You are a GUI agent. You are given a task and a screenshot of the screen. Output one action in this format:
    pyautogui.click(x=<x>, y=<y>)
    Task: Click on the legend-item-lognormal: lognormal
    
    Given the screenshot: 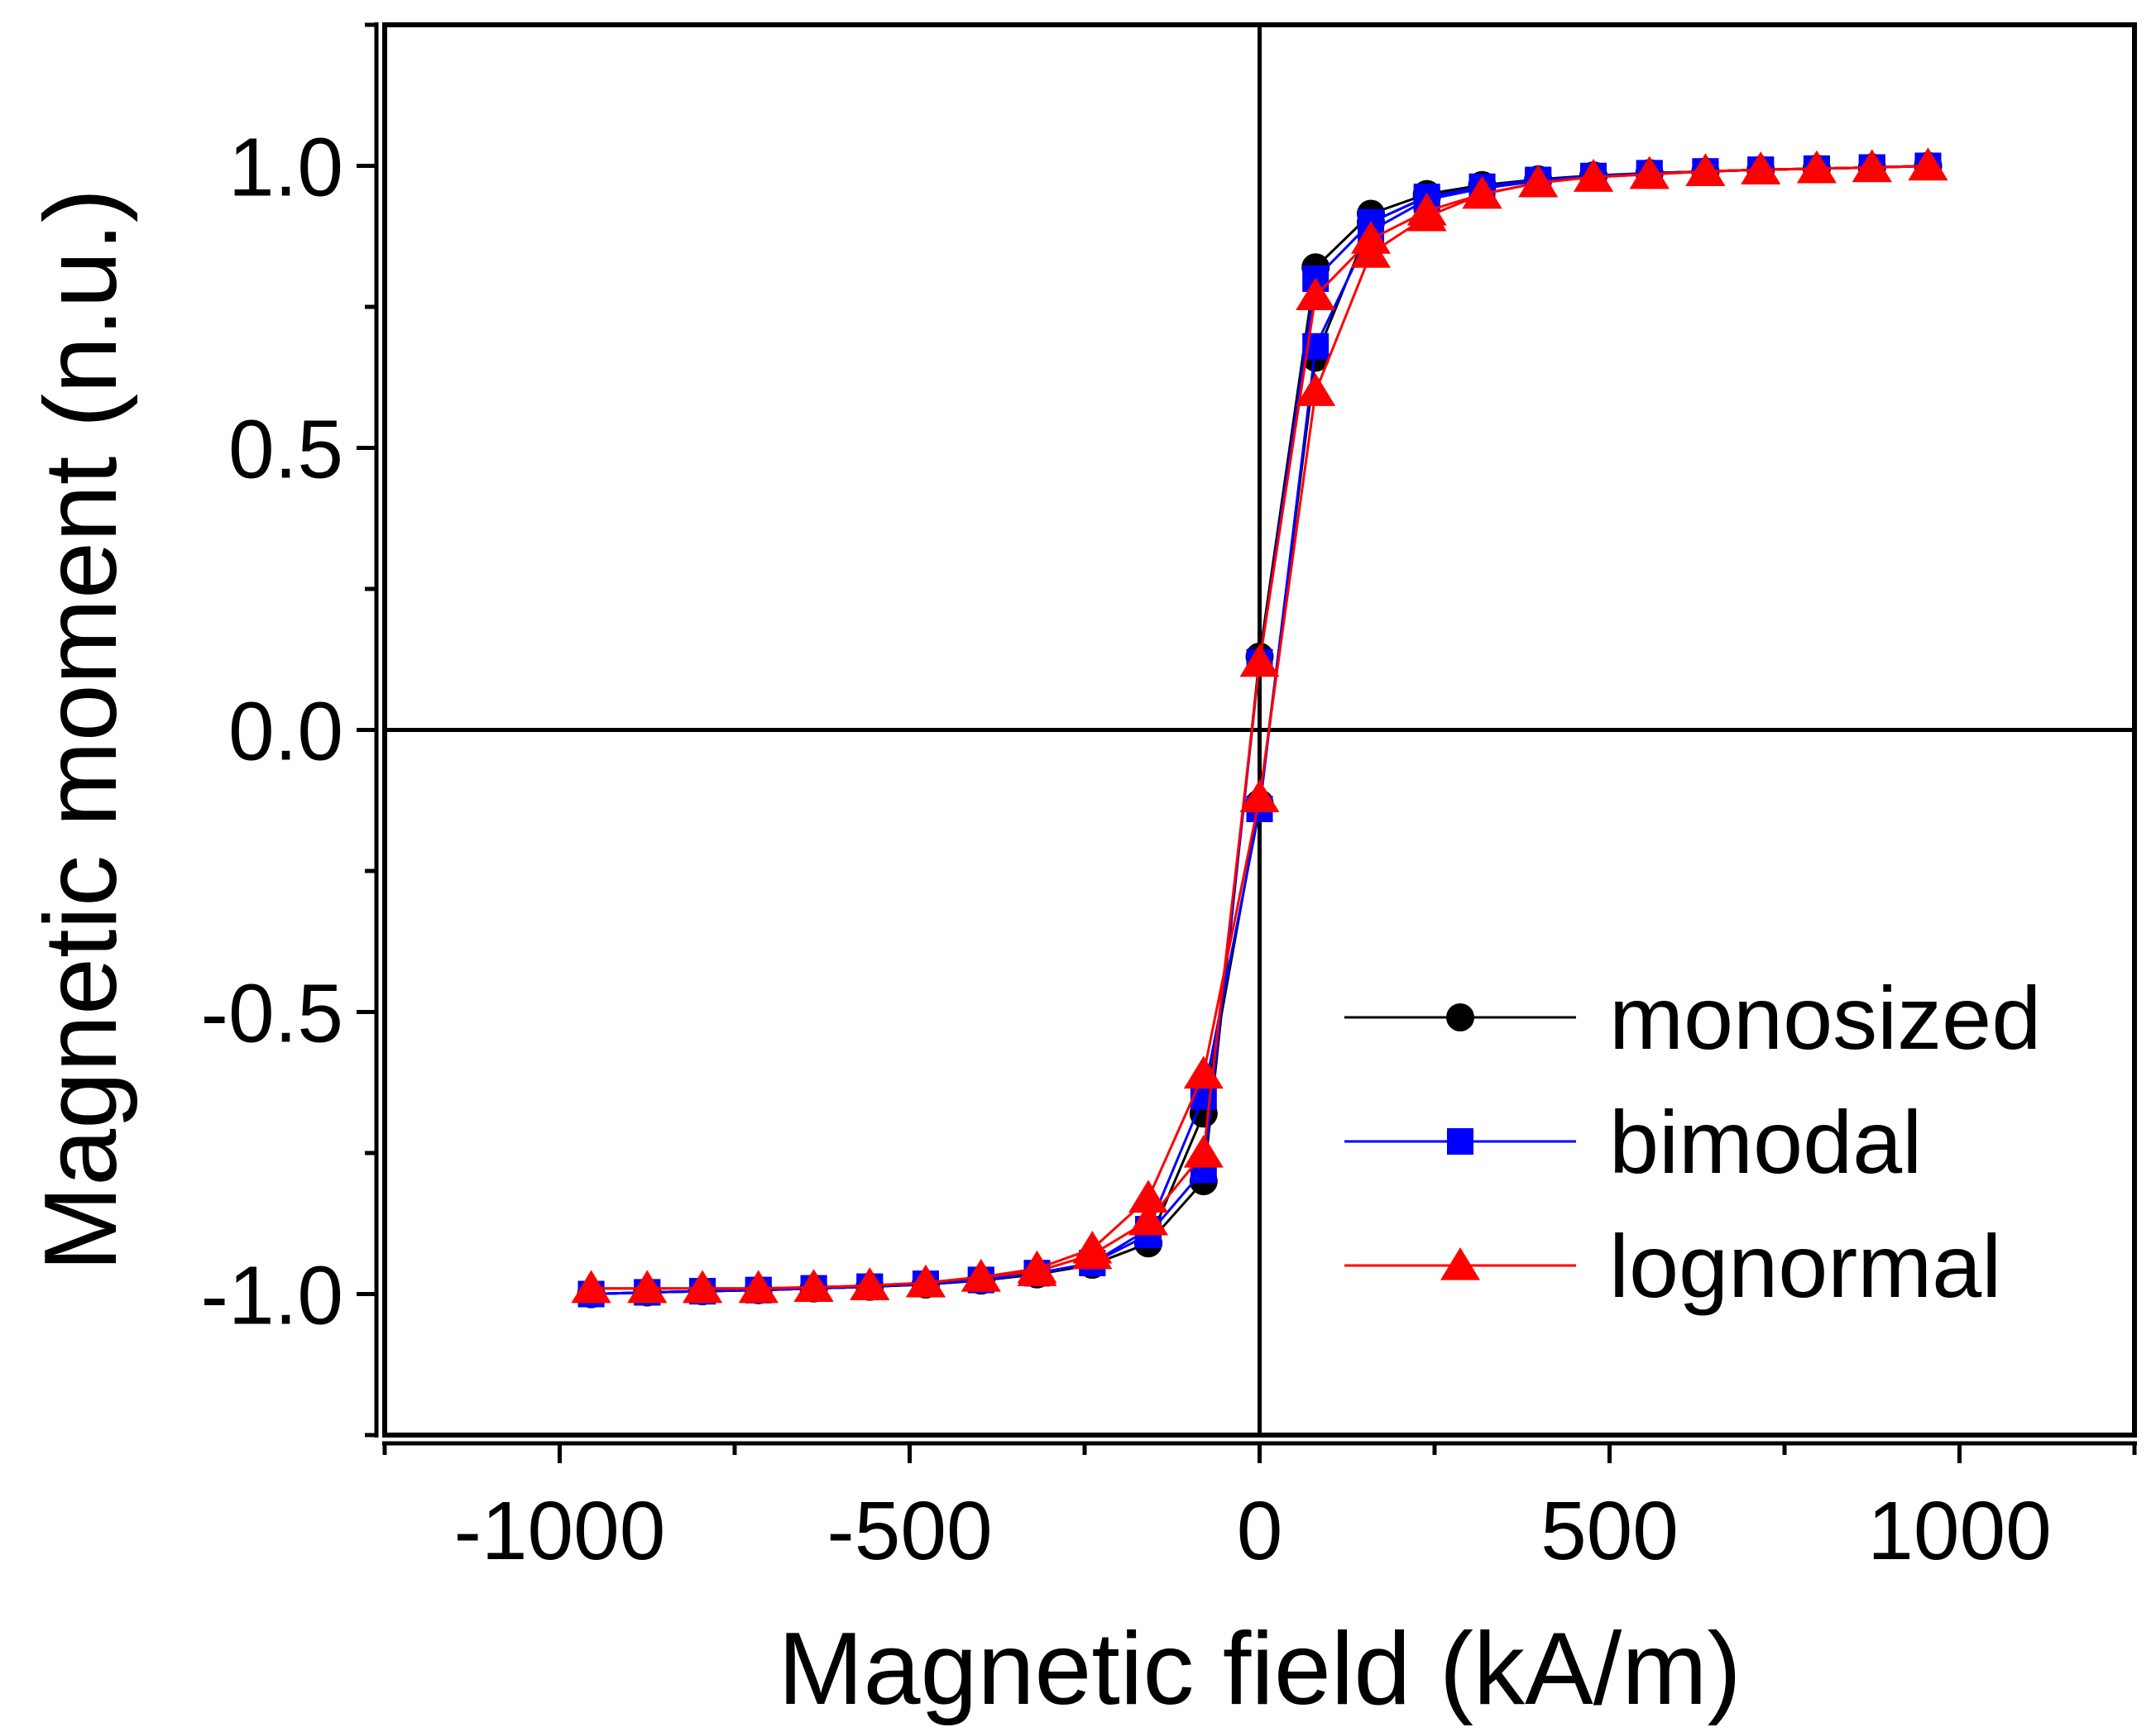 What is the action you would take?
    pyautogui.click(x=1672, y=1266)
    